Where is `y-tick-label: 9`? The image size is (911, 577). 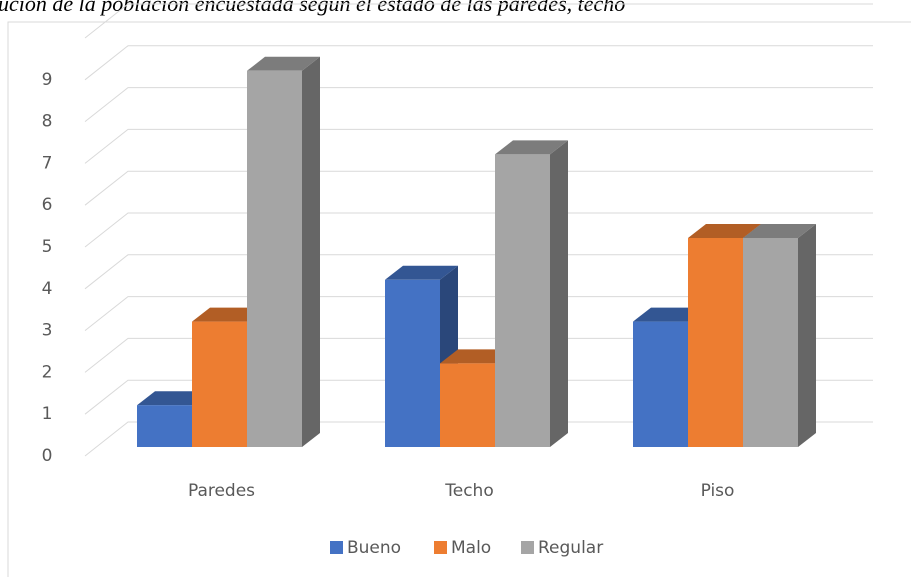 y-tick-label: 9 is located at coordinates (47, 80).